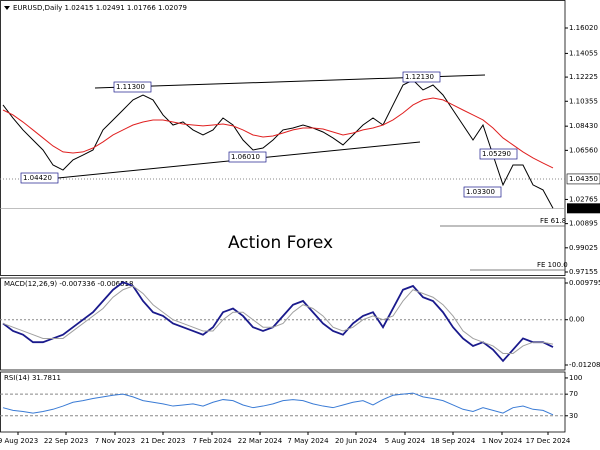  What do you see at coordinates (575, 378) in the screenshot?
I see `y-tick-label: 100` at bounding box center [575, 378].